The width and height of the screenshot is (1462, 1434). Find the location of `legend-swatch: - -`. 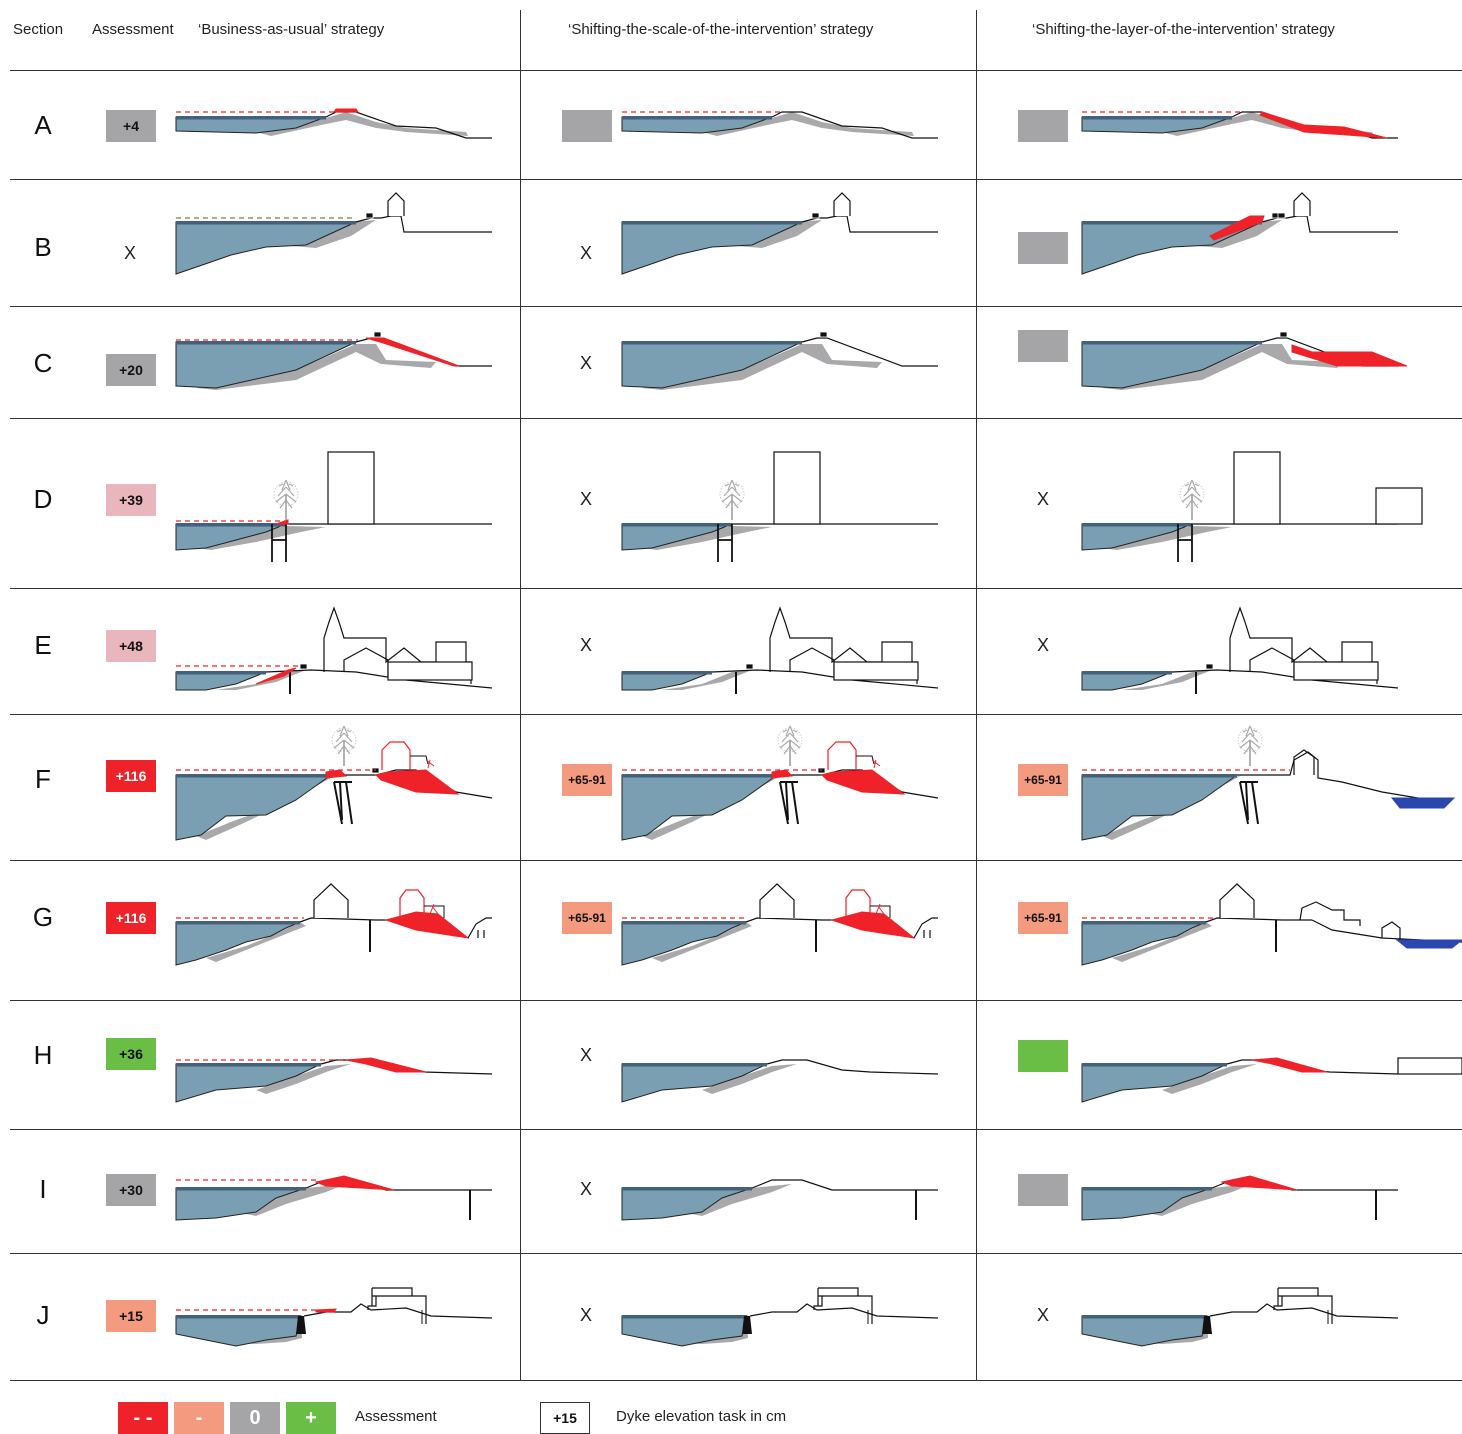

legend-swatch: - - is located at coordinates (143, 1418).